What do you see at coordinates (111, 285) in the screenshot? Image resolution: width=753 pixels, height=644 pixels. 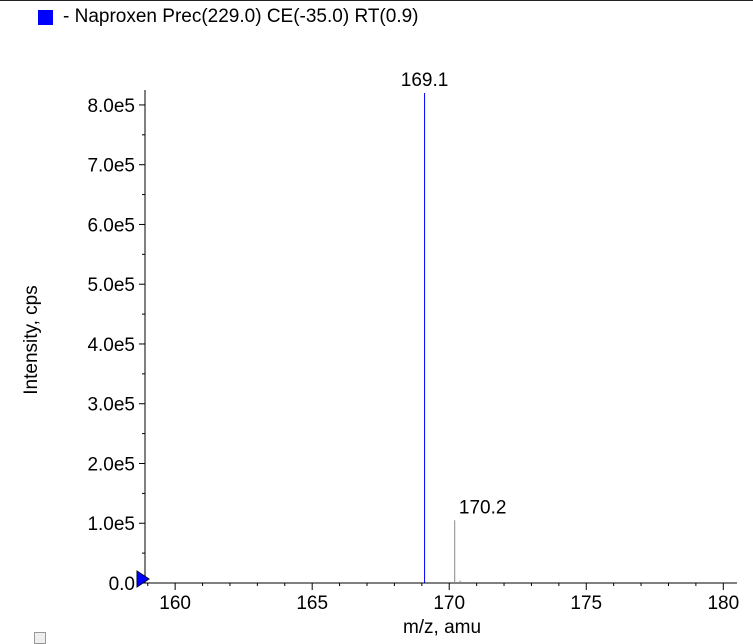 I see `y-tick-label: 5.0e5` at bounding box center [111, 285].